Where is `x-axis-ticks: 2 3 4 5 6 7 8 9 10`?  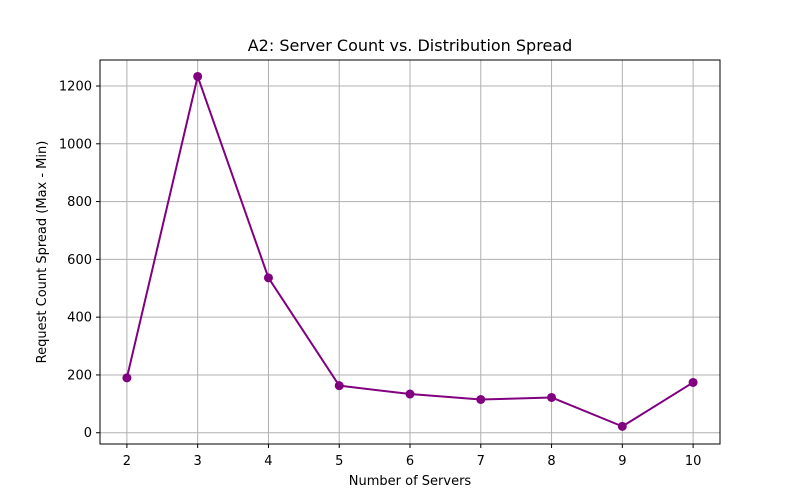
x-axis-ticks: 2 3 4 5 6 7 8 9 10 is located at coordinates (412, 456).